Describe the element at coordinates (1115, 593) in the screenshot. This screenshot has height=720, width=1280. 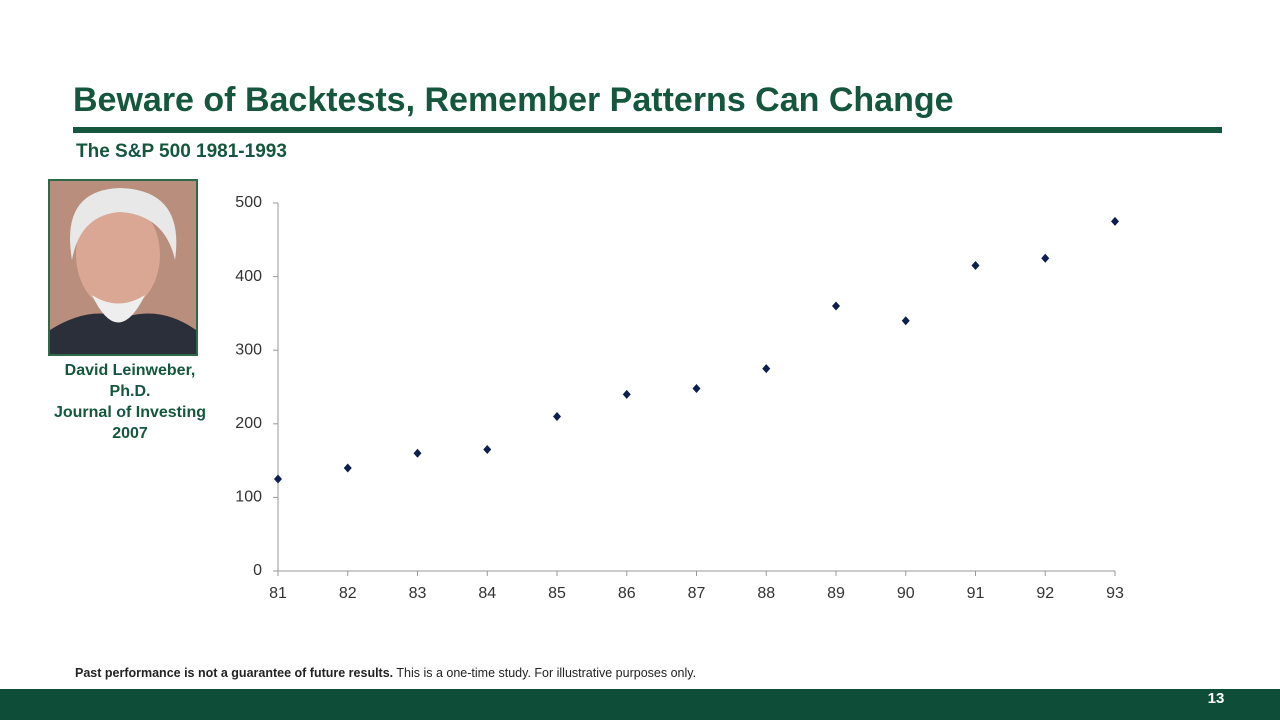
I see `x-tick-label: 93` at that location.